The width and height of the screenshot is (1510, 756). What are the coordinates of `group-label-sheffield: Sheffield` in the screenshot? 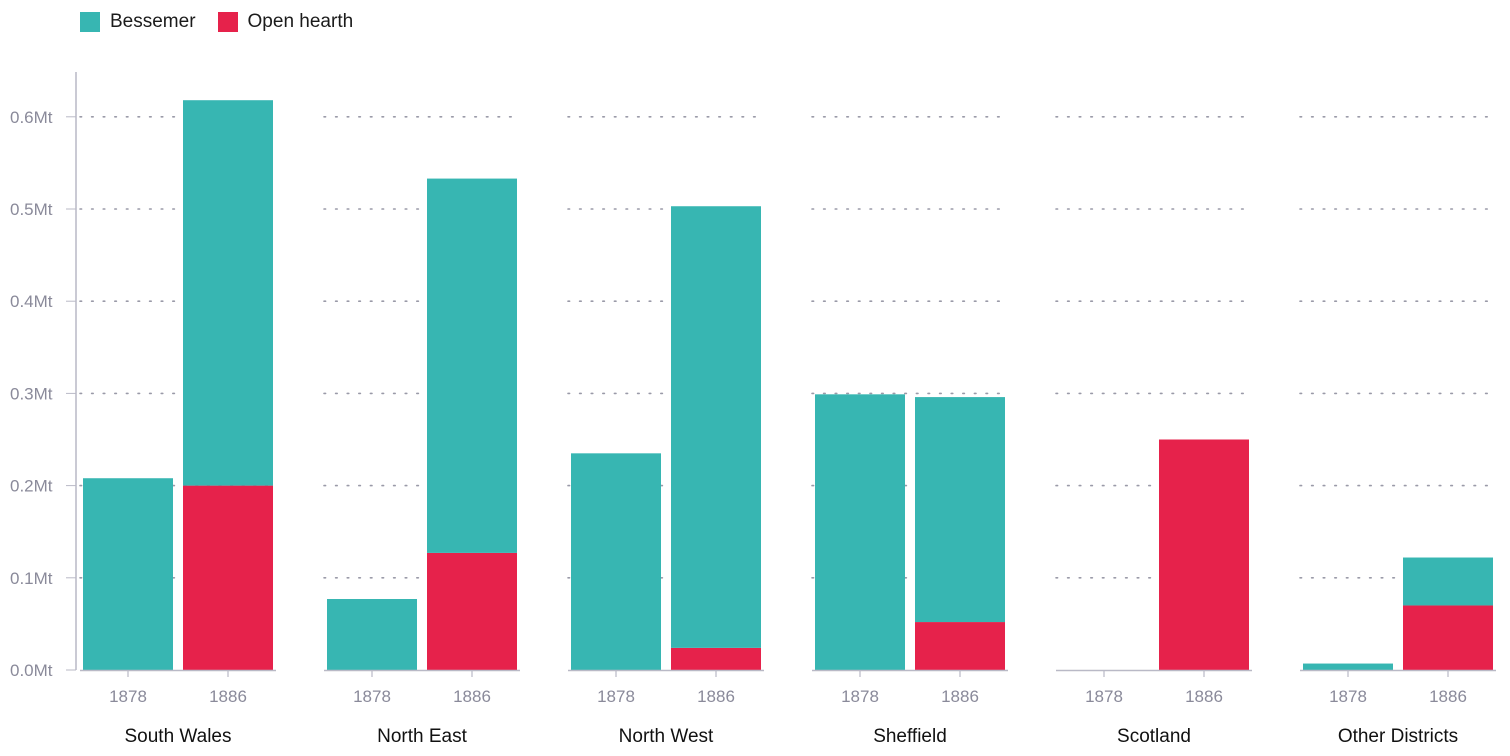 It's located at (910, 736).